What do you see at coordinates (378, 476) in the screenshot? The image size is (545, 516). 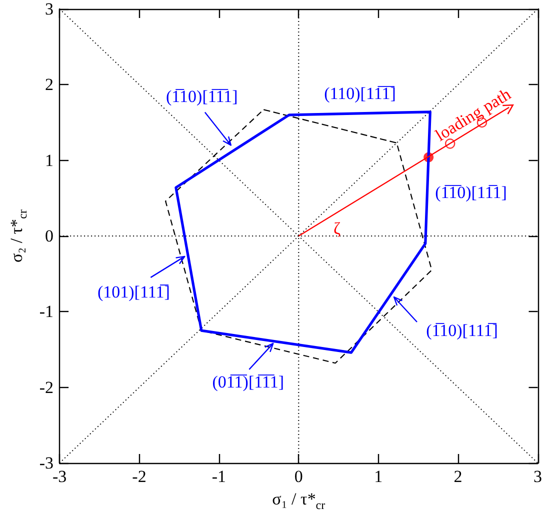 I see `x-tick-label: 1` at bounding box center [378, 476].